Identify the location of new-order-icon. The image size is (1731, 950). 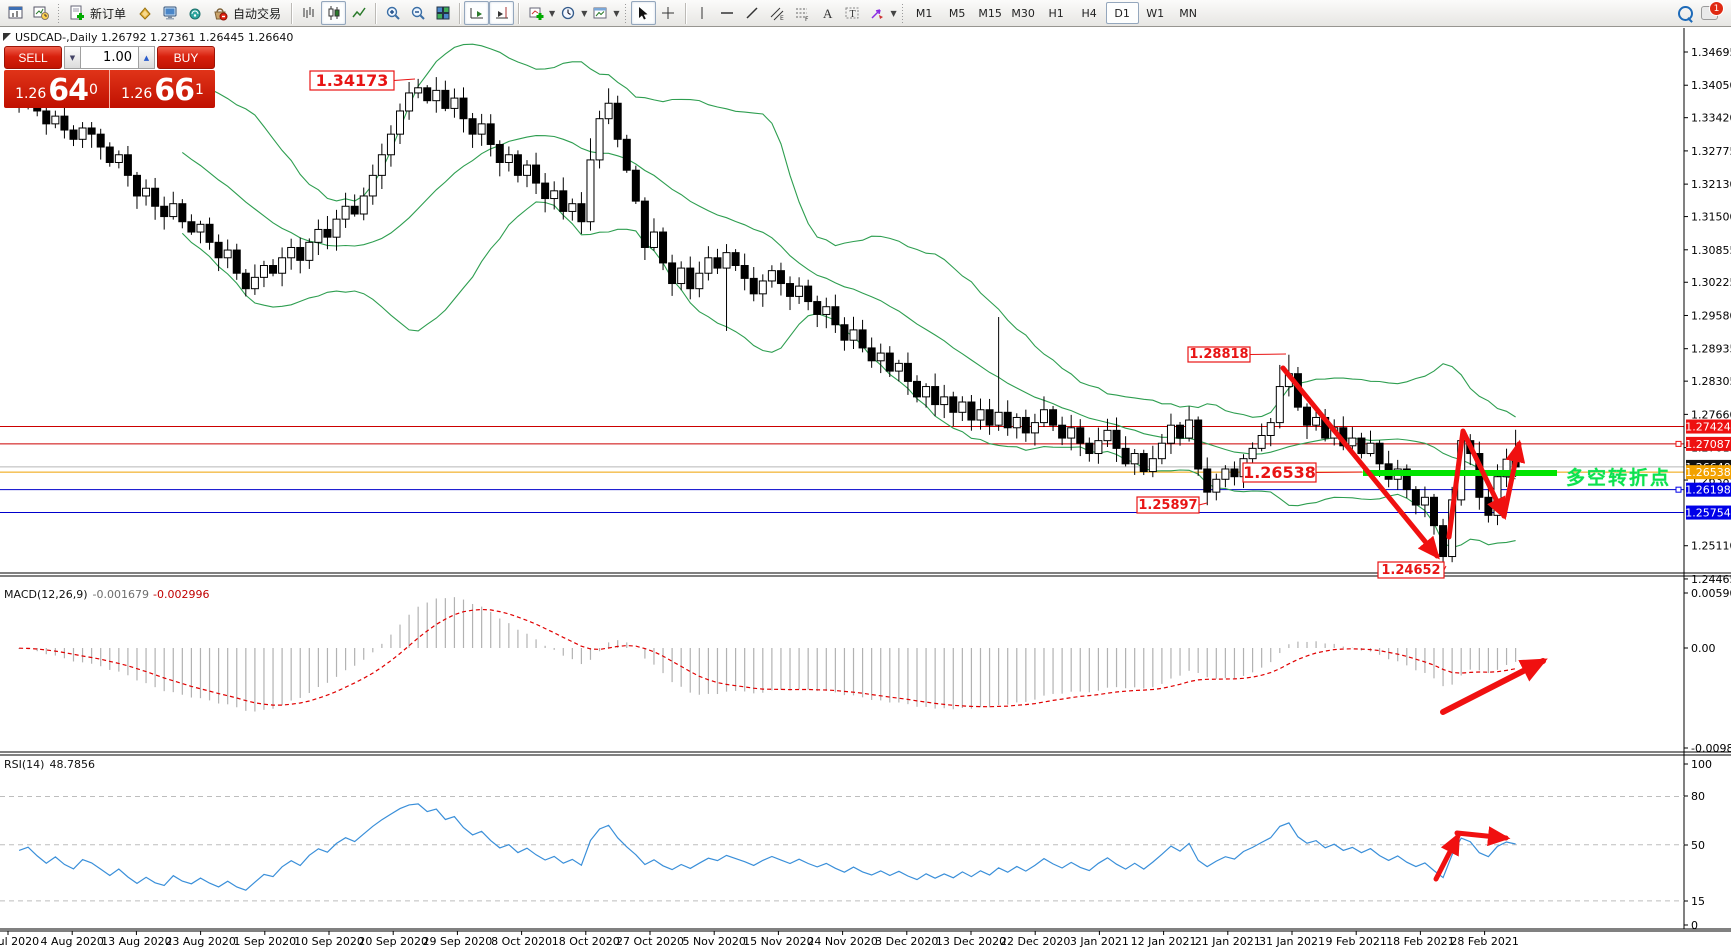
(76, 13).